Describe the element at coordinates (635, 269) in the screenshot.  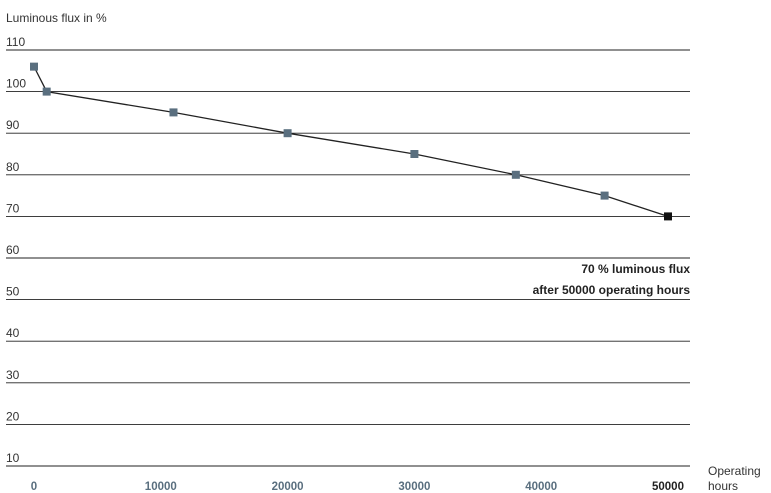
I see `annotation-line-1: 70 % luminous flux` at that location.